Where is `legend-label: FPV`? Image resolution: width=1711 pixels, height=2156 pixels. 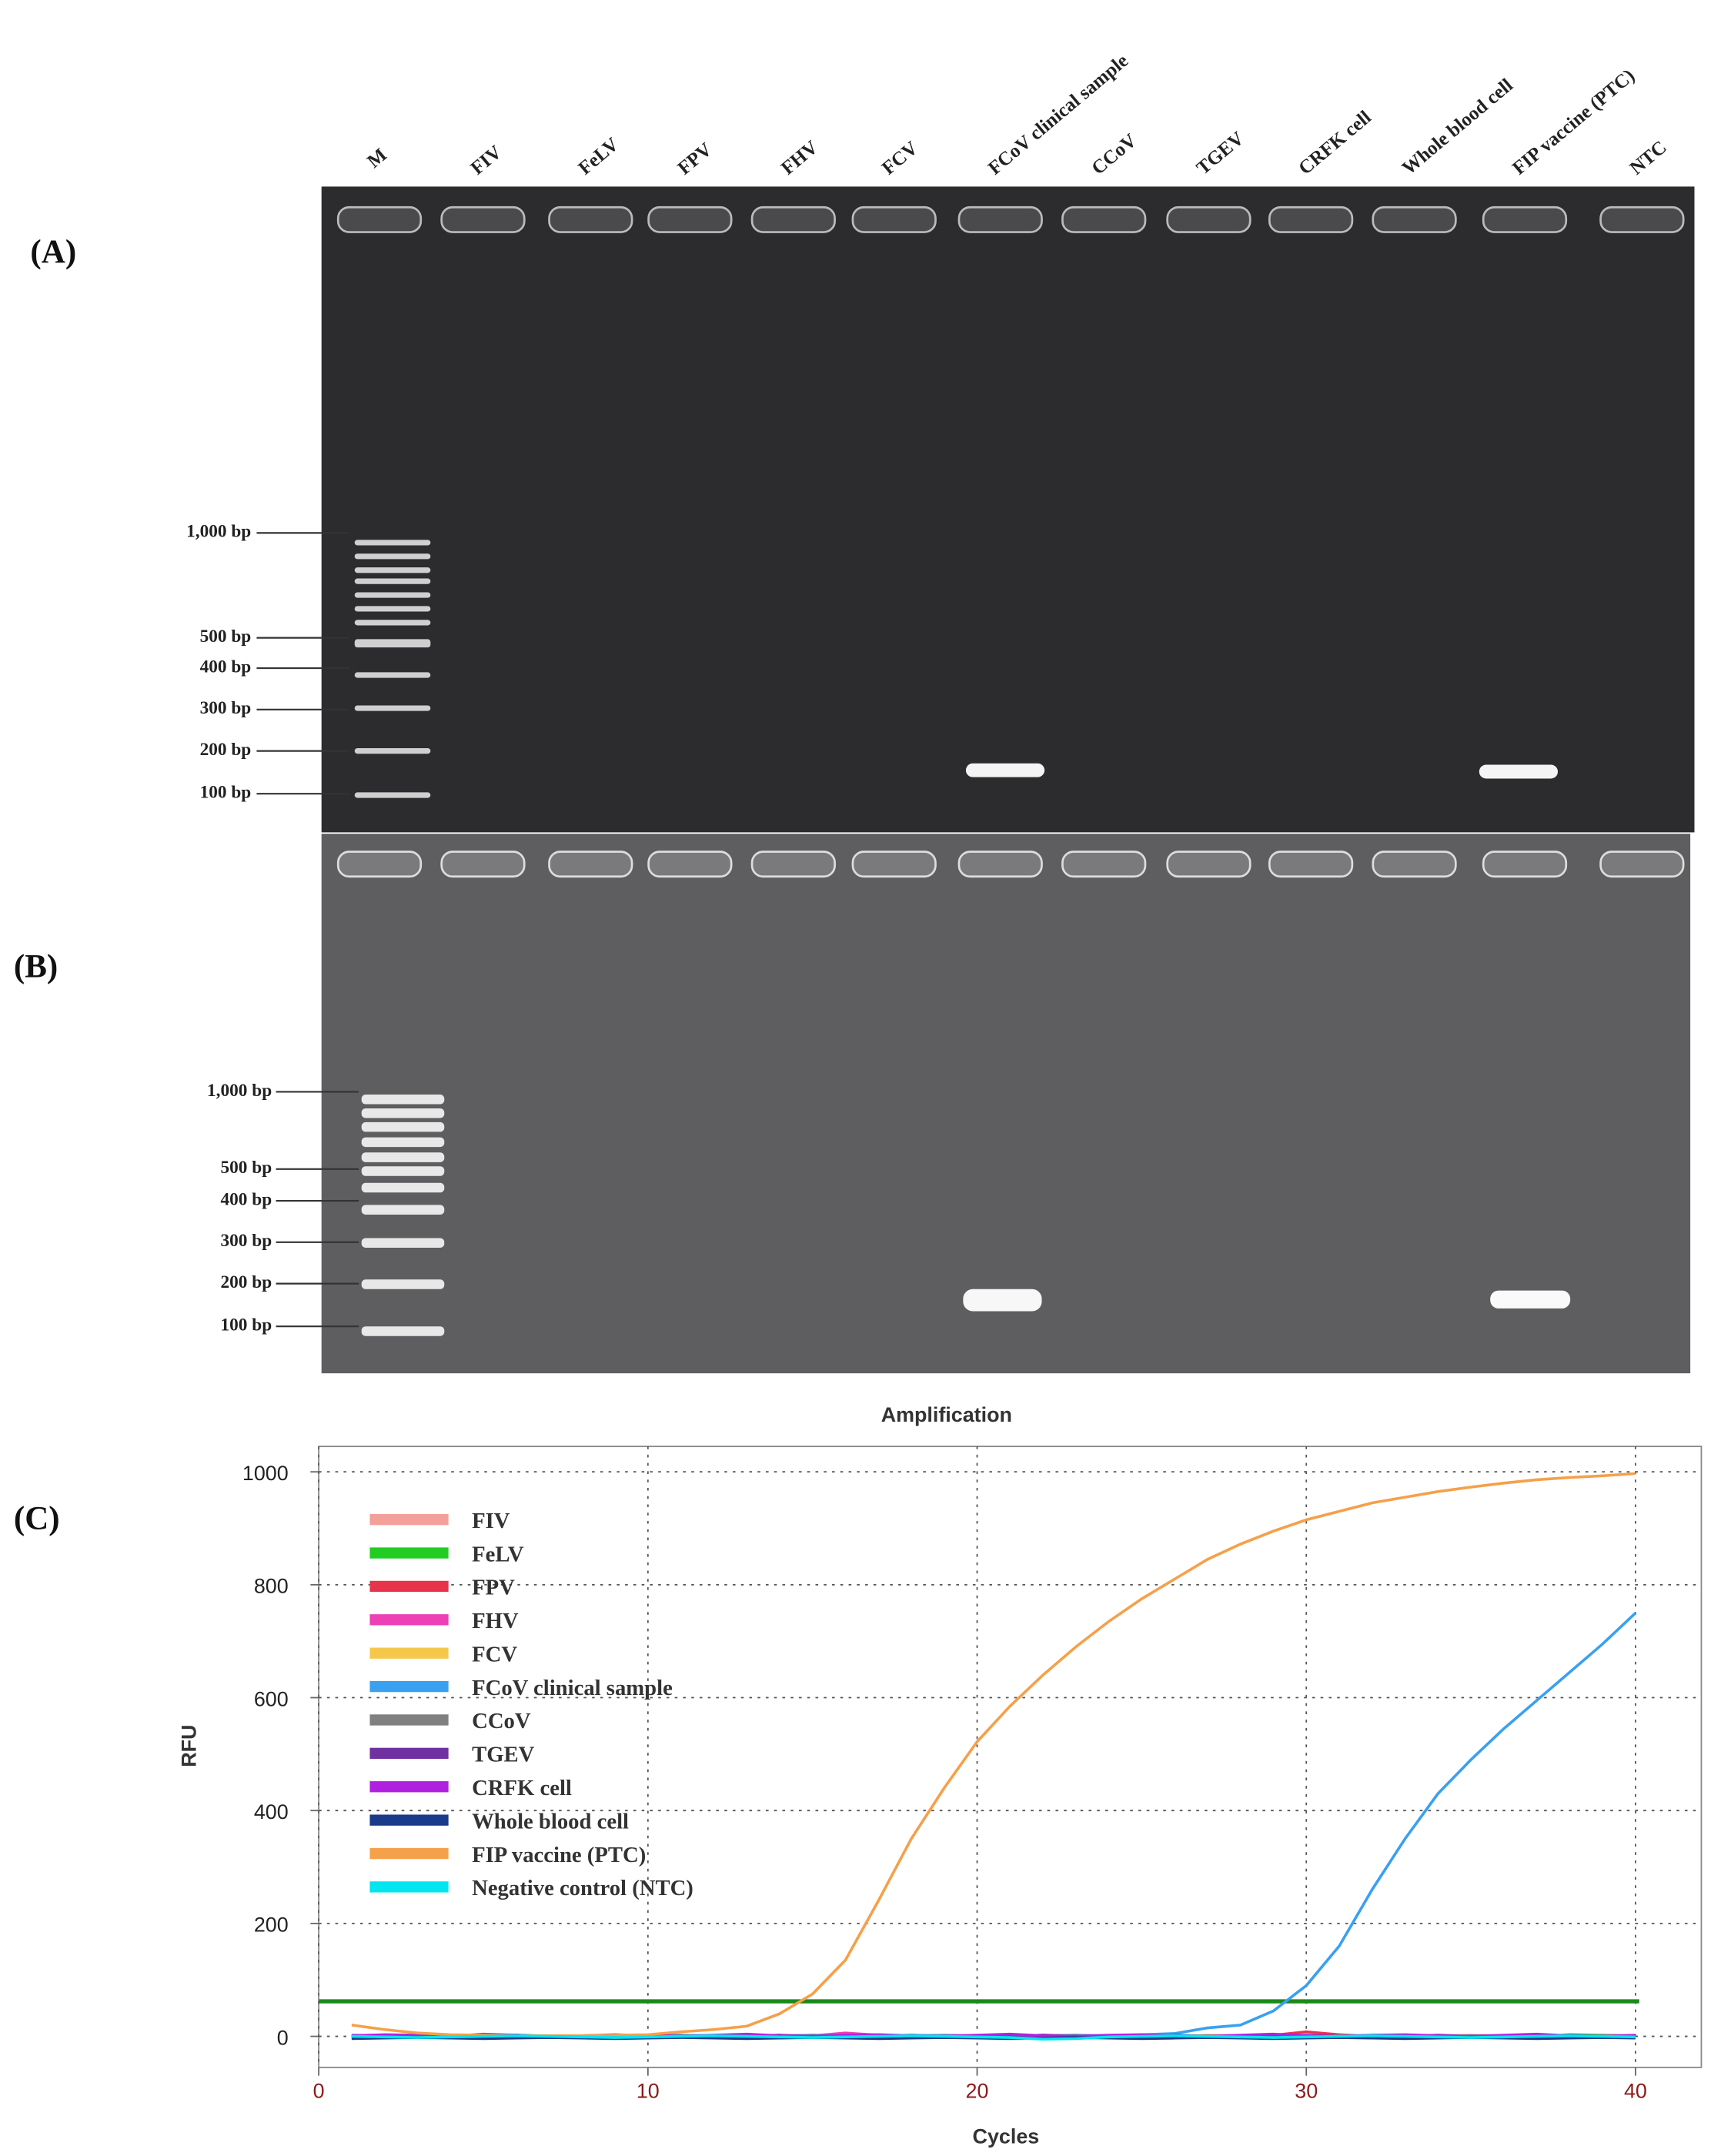
legend-label: FPV is located at coordinates (494, 1588).